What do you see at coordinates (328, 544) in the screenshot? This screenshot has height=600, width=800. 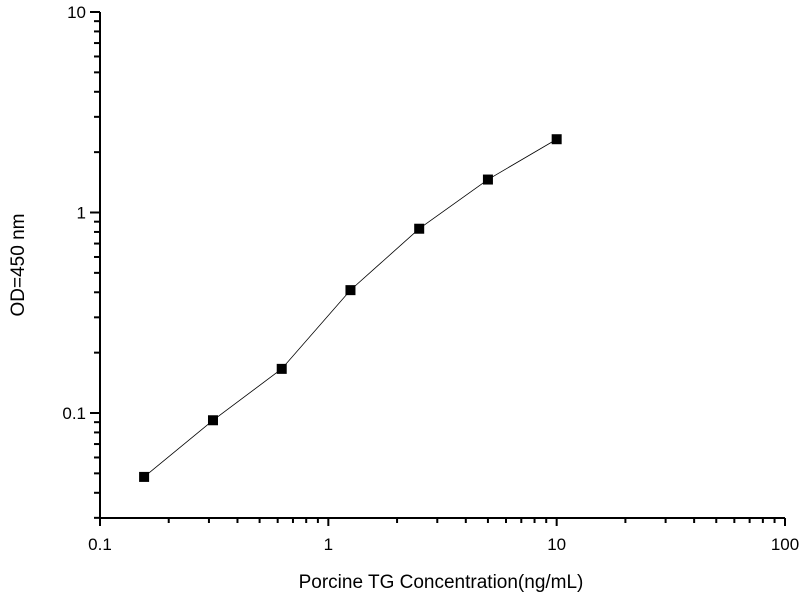 I see `x-tick-label: 1` at bounding box center [328, 544].